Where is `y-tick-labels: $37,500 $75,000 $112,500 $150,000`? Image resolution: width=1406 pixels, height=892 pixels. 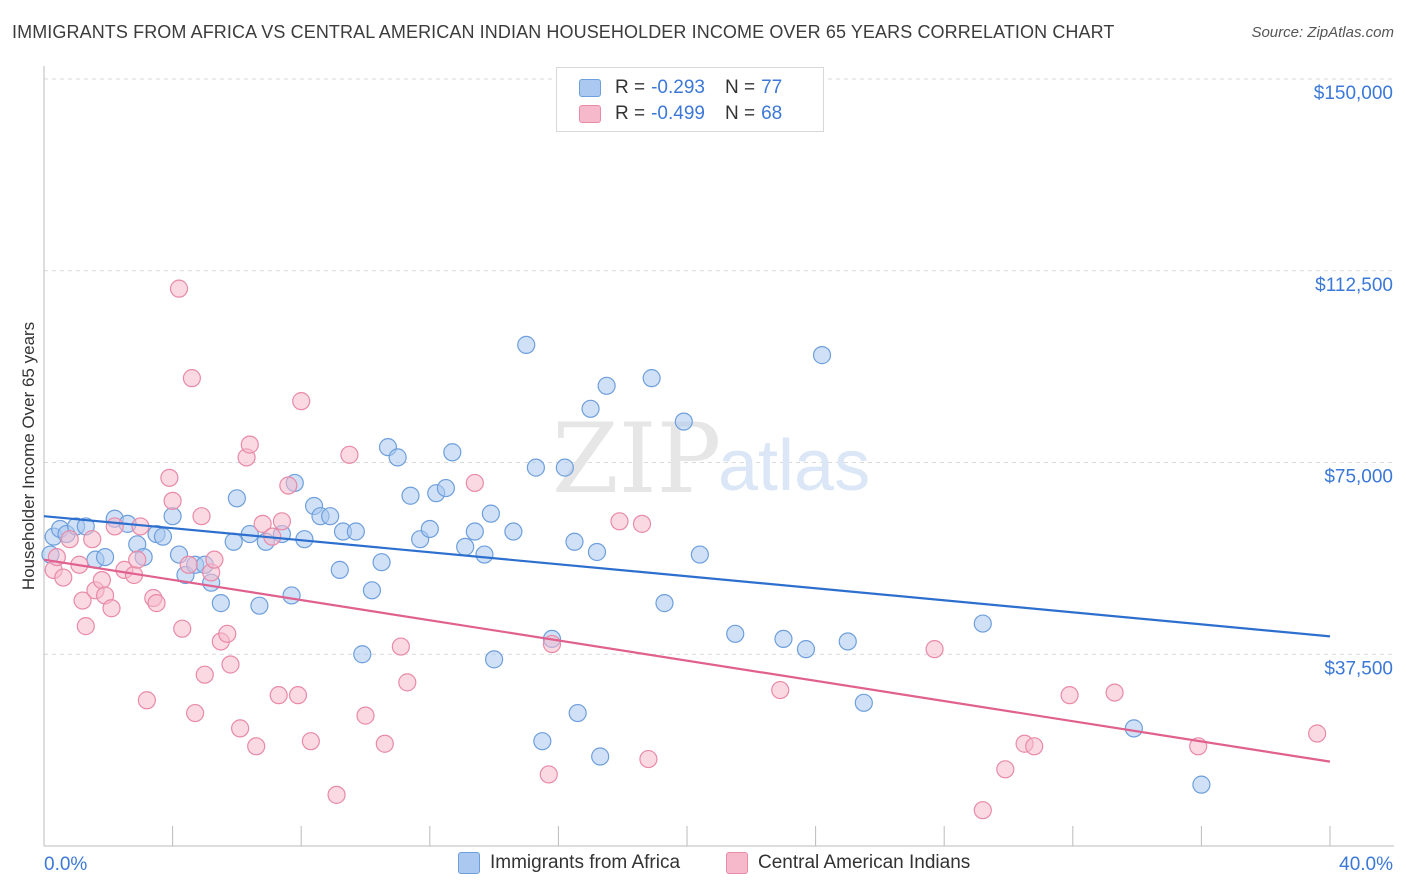
y-tick-labels: $37,500 $75,000 $112,500 $150,000 is located at coordinates (1353, 381).